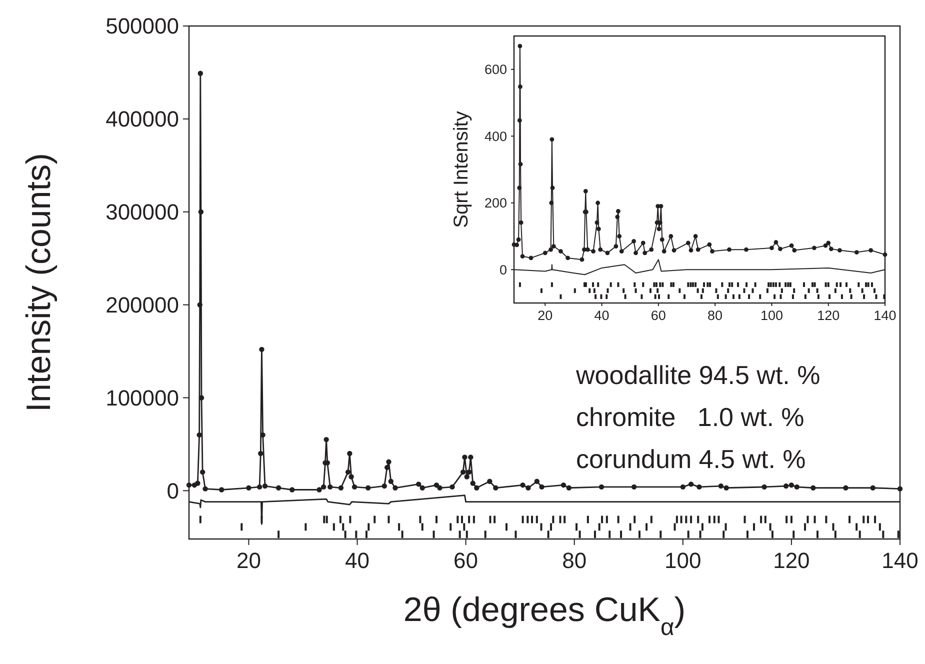 Image resolution: width=925 pixels, height=664 pixels. What do you see at coordinates (690, 417) in the screenshot?
I see `annotation: chromite 1.0 wt. %` at bounding box center [690, 417].